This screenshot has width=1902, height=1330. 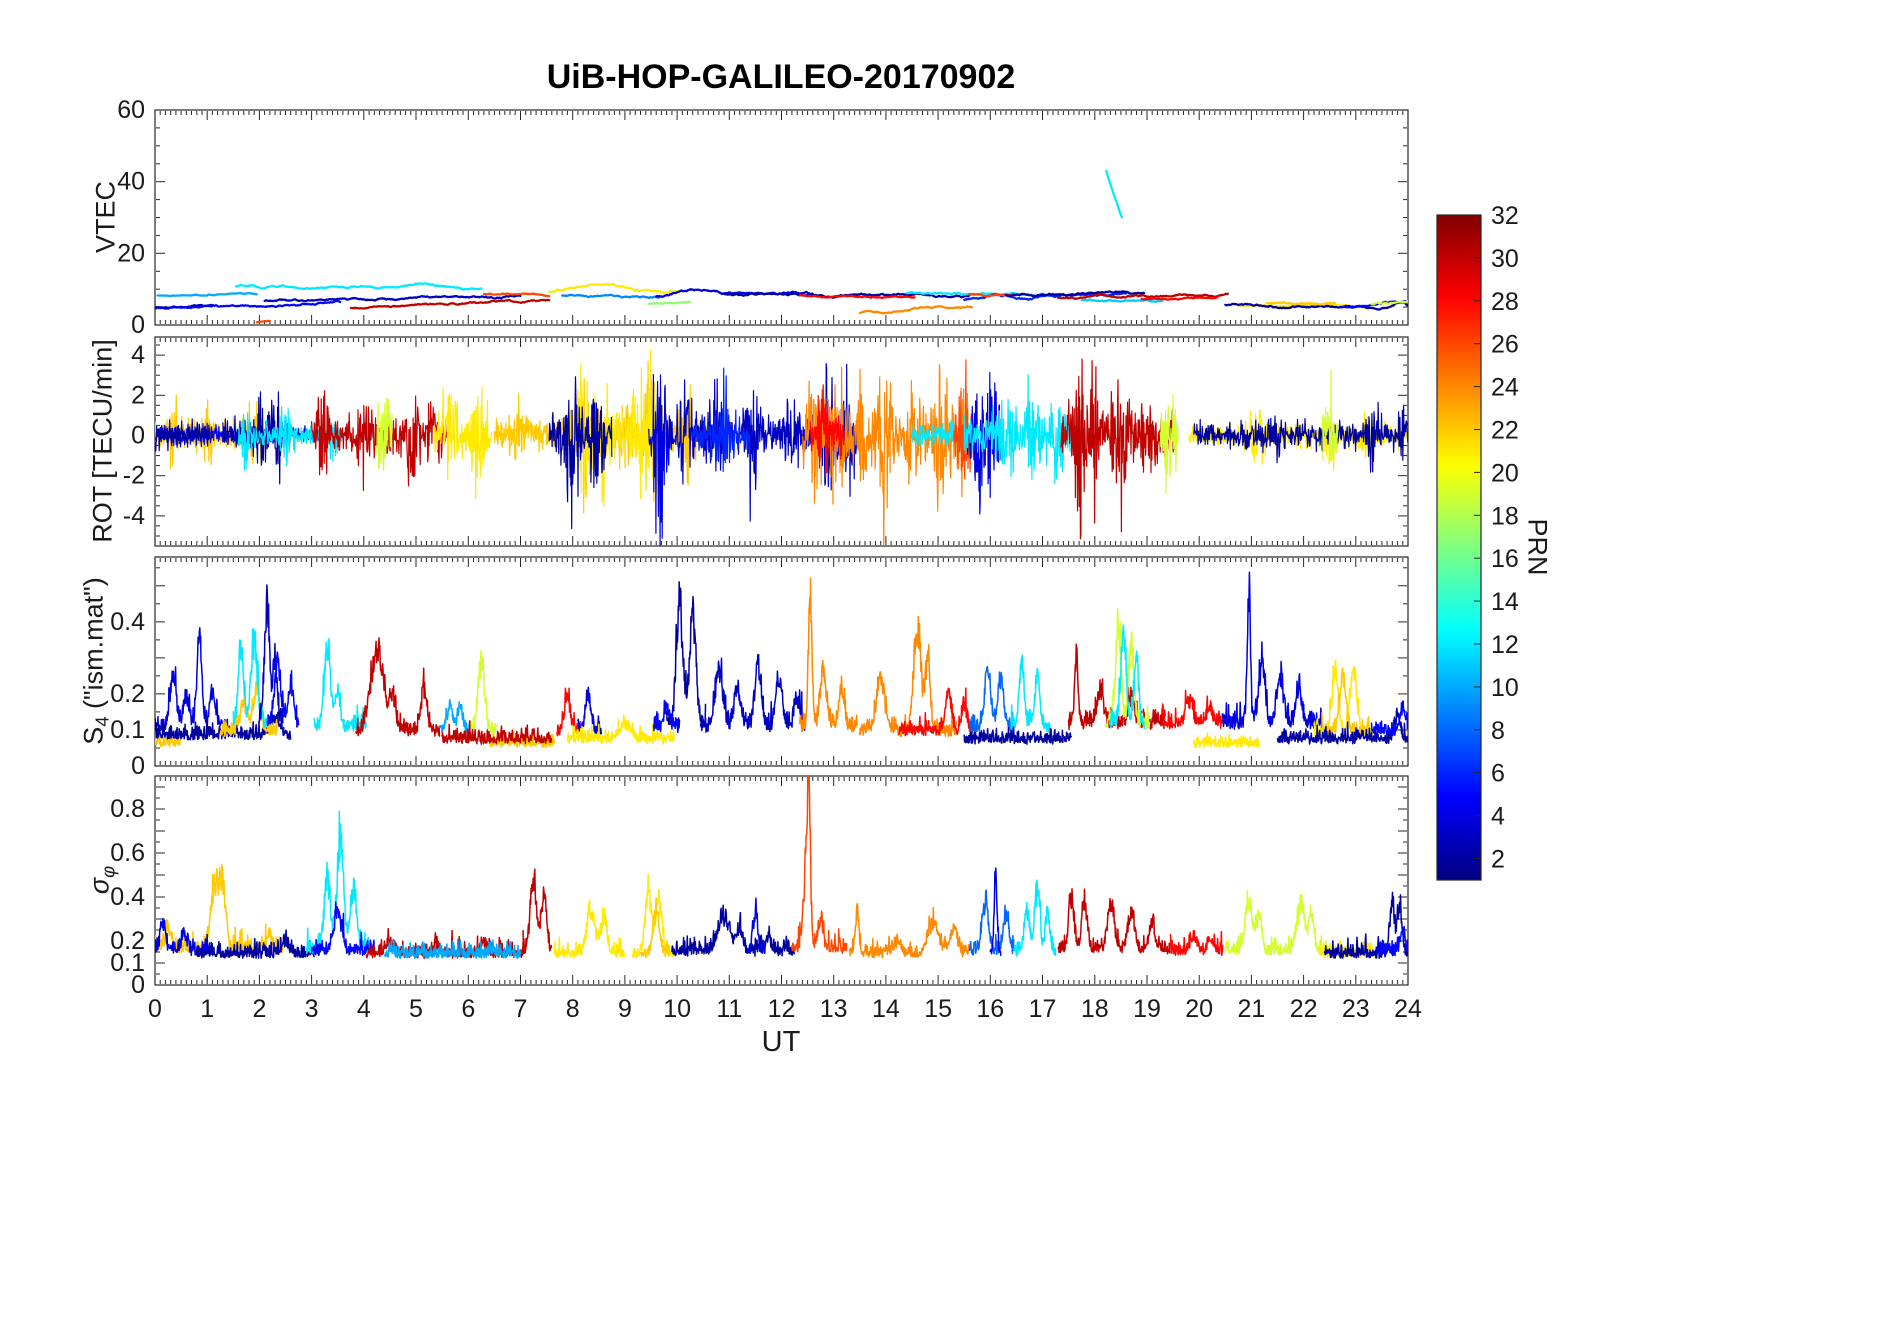 What do you see at coordinates (1356, 1009) in the screenshot?
I see `x-tick-label: 23` at bounding box center [1356, 1009].